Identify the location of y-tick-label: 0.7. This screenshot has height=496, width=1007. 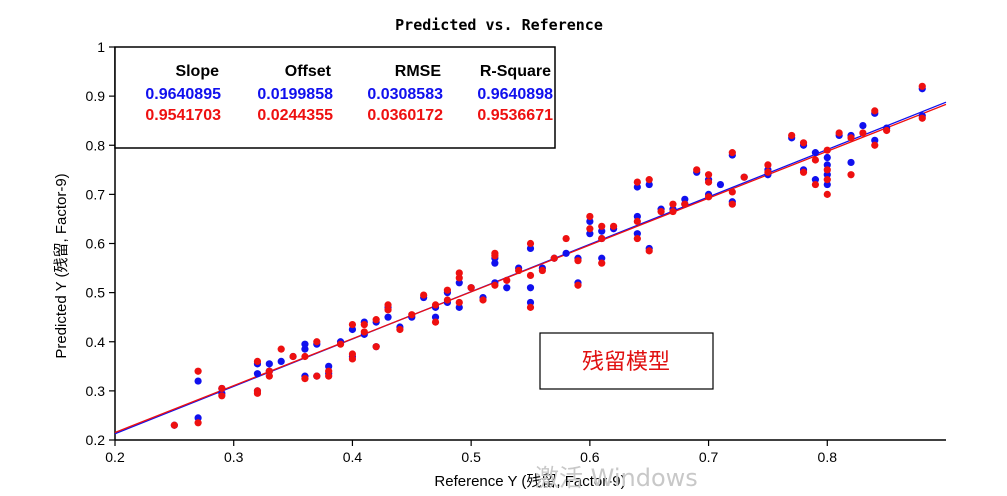
(96, 194).